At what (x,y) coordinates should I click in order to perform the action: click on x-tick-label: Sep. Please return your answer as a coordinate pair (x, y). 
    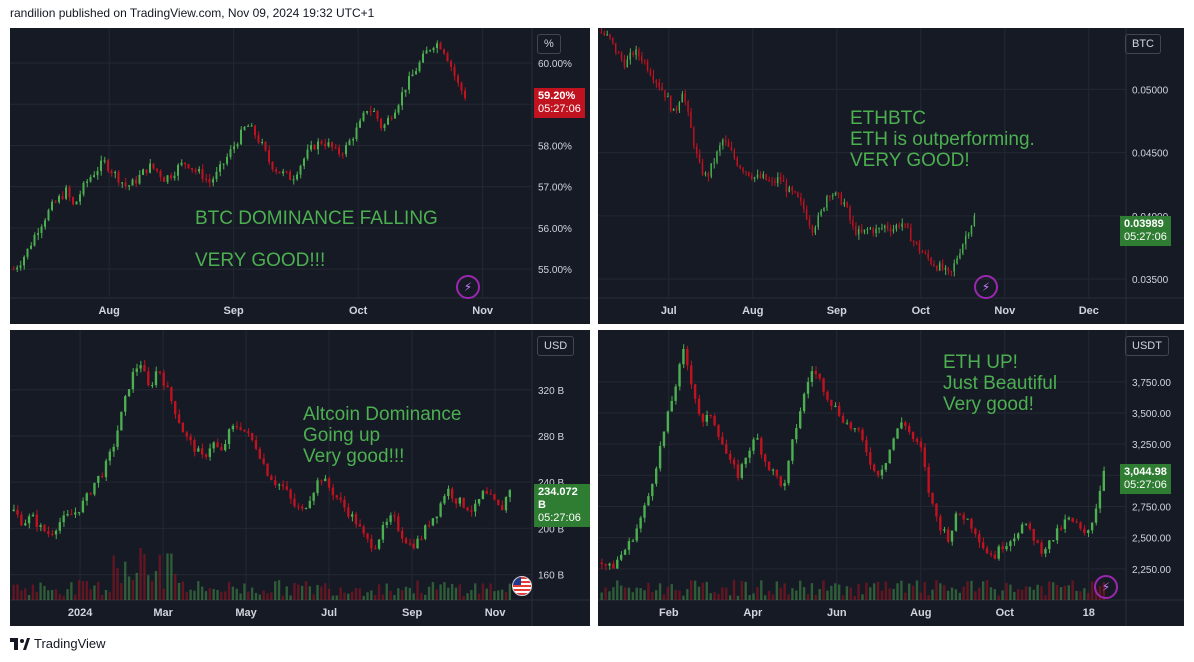
    Looking at the image, I should click on (837, 311).